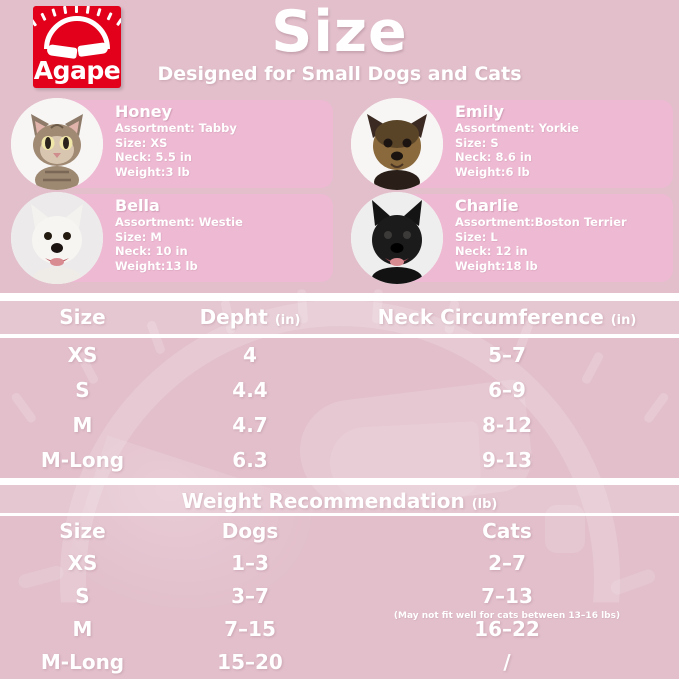  What do you see at coordinates (491, 251) in the screenshot?
I see `pet-neck: Neck: 12 in` at bounding box center [491, 251].